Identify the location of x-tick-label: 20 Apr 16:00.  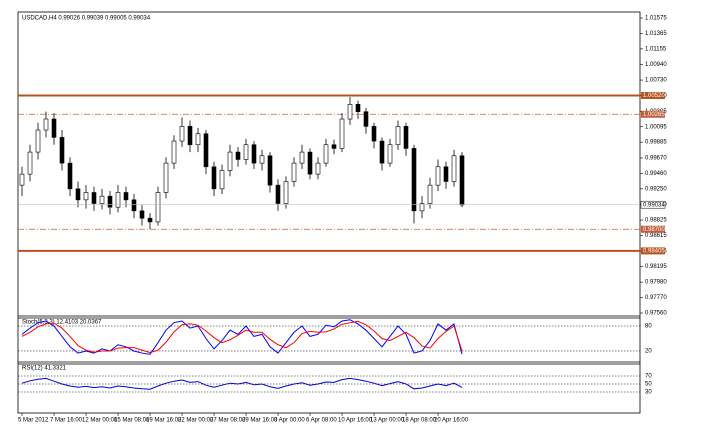
(451, 421).